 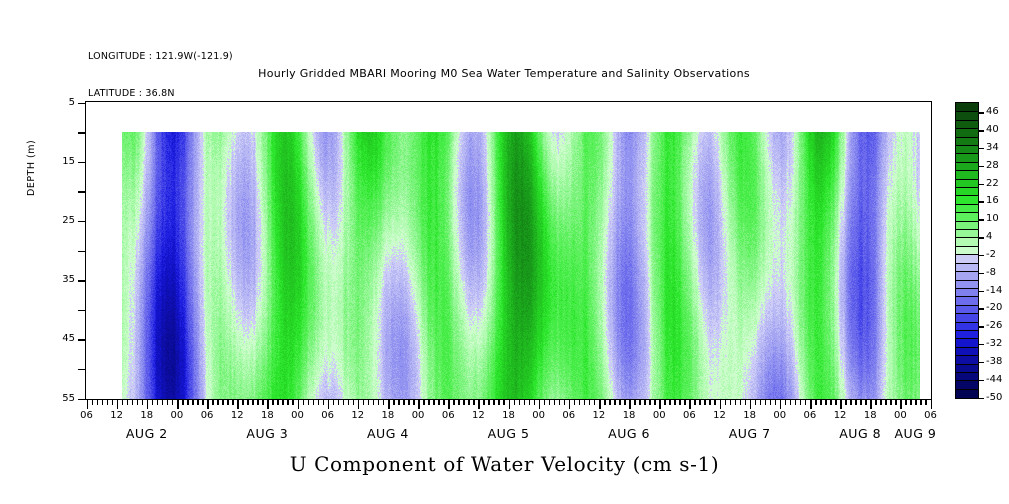 I want to click on y-tick-label: 25, so click(x=68, y=220).